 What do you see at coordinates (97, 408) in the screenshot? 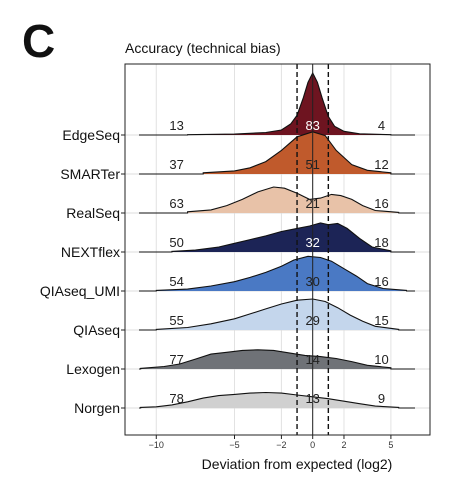
I see `row-label: Norgen` at bounding box center [97, 408].